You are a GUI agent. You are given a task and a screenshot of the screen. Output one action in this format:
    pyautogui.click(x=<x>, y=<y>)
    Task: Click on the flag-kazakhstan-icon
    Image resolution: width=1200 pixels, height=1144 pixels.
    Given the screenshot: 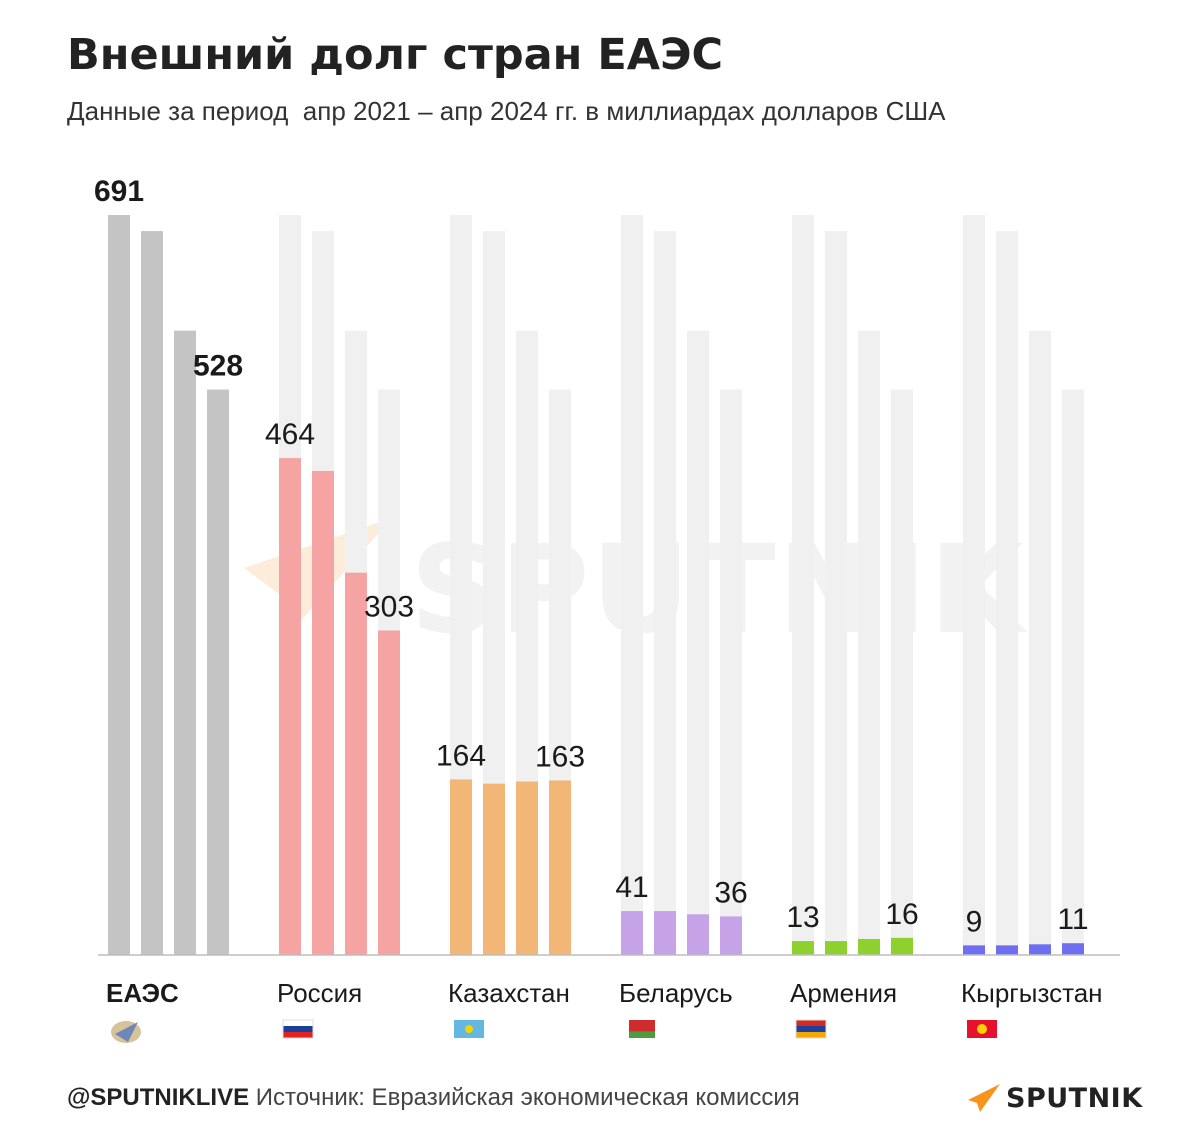 What is the action you would take?
    pyautogui.click(x=469, y=1029)
    